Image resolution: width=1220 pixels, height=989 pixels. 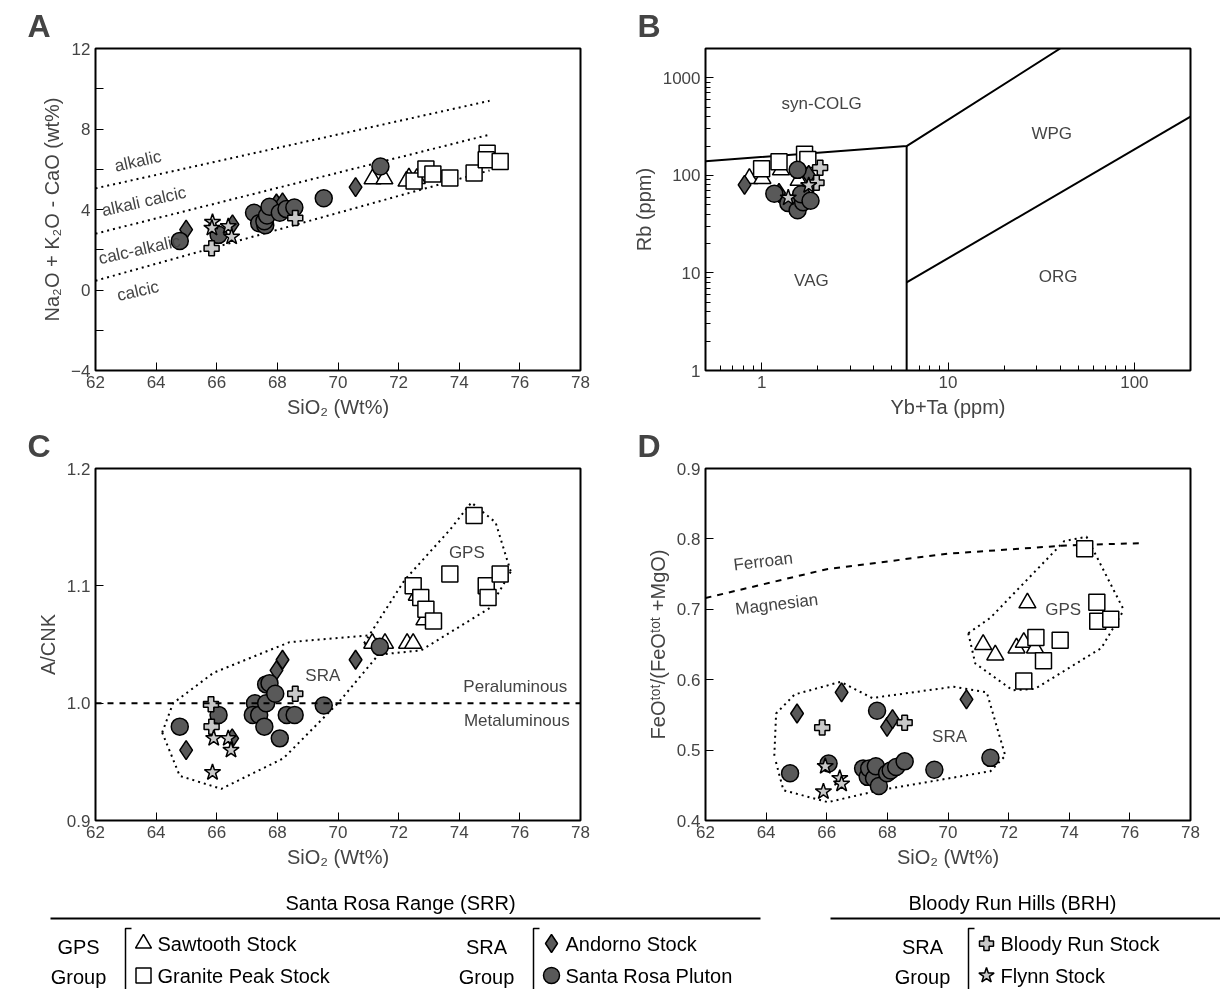 I want to click on annotation: WPG, so click(x=1051, y=133).